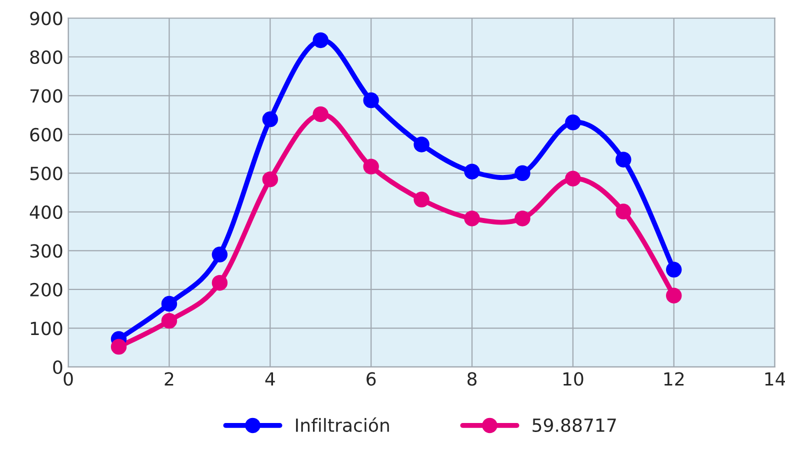 Image resolution: width=785 pixels, height=453 pixels. What do you see at coordinates (371, 379) in the screenshot?
I see `x-tick-label: 6` at bounding box center [371, 379].